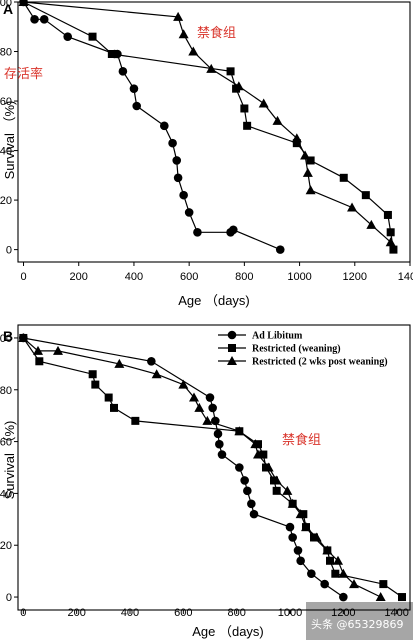 The image size is (413, 640). I want to click on panel-b-annotation-fasting-group: 禁食组, so click(301, 440).